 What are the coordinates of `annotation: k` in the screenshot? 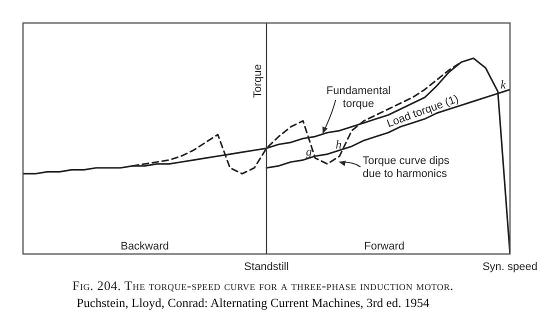 It's located at (503, 84).